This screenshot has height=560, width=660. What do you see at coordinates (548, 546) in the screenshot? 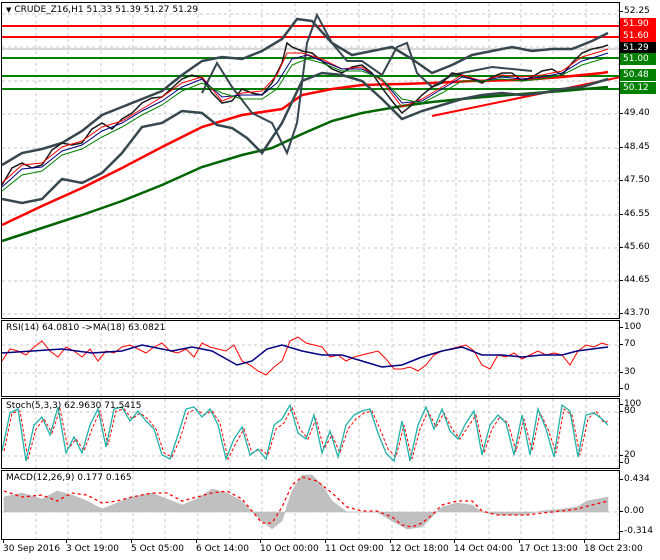
I see `time-label: 17 Oct 13:00` at bounding box center [548, 546].